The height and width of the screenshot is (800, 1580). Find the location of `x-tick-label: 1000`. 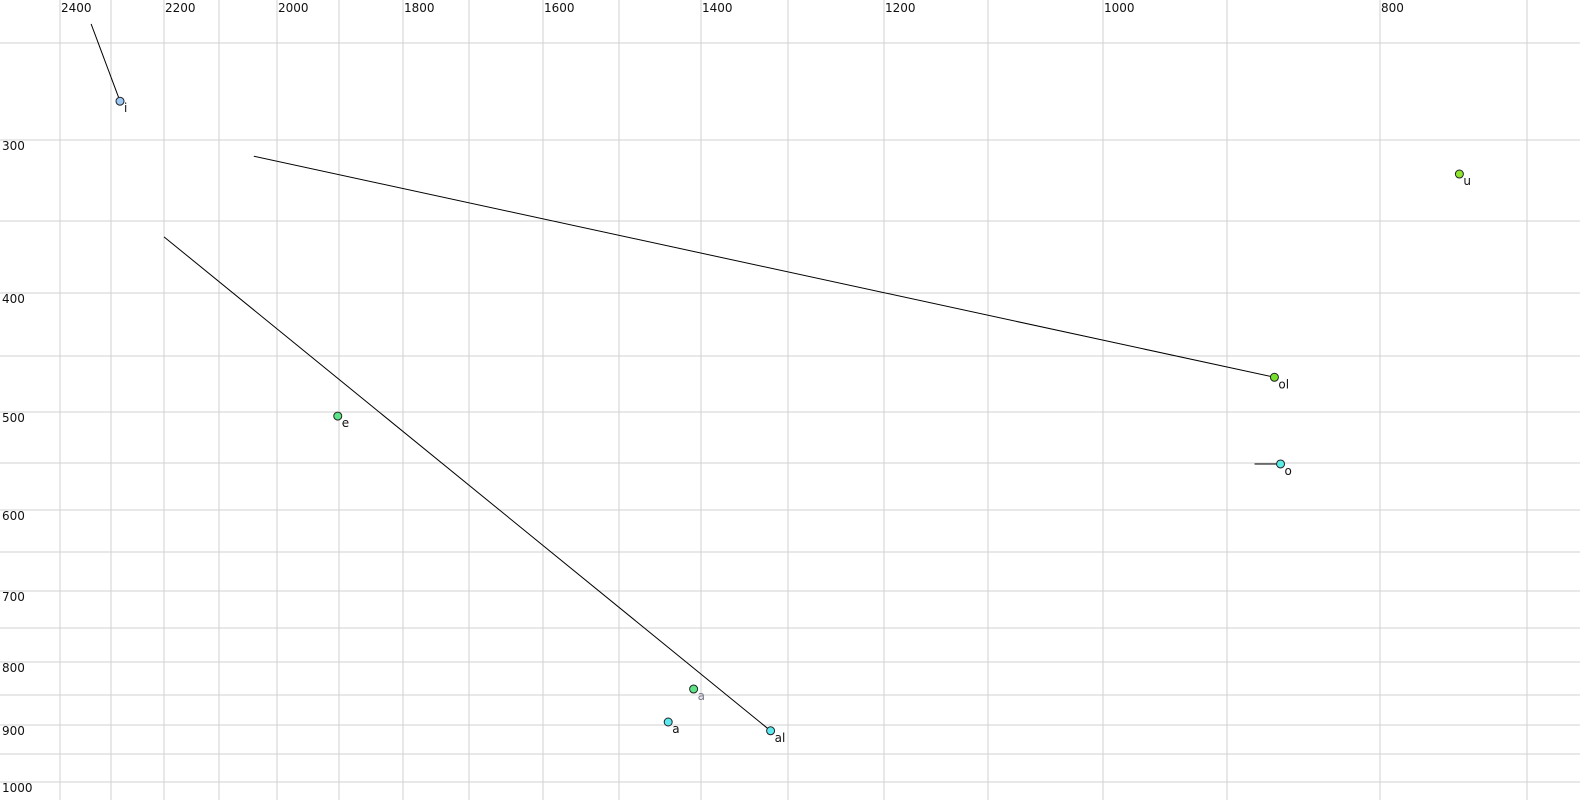

x-tick-label: 1000 is located at coordinates (1119, 8).